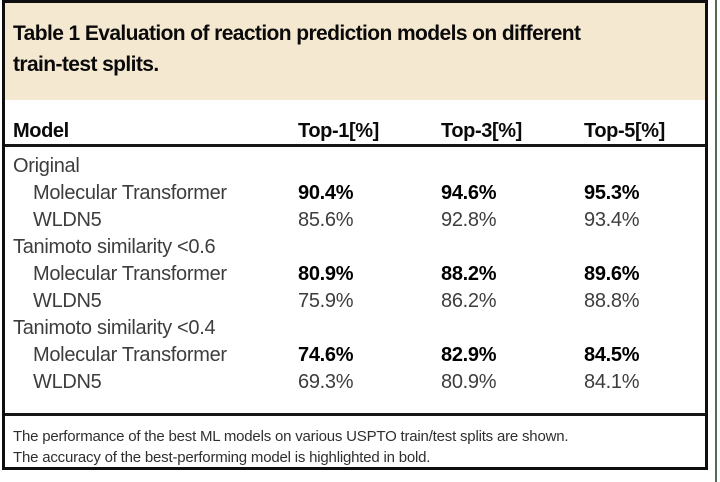  What do you see at coordinates (355, 382) in the screenshot?
I see `table-row: WLDN5 69.3% 80.9% 84.1%` at bounding box center [355, 382].